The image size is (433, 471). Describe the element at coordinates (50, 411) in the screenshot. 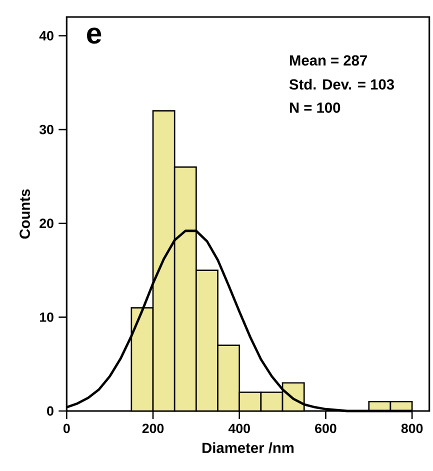

I see `y-tick-label: 0` at that location.